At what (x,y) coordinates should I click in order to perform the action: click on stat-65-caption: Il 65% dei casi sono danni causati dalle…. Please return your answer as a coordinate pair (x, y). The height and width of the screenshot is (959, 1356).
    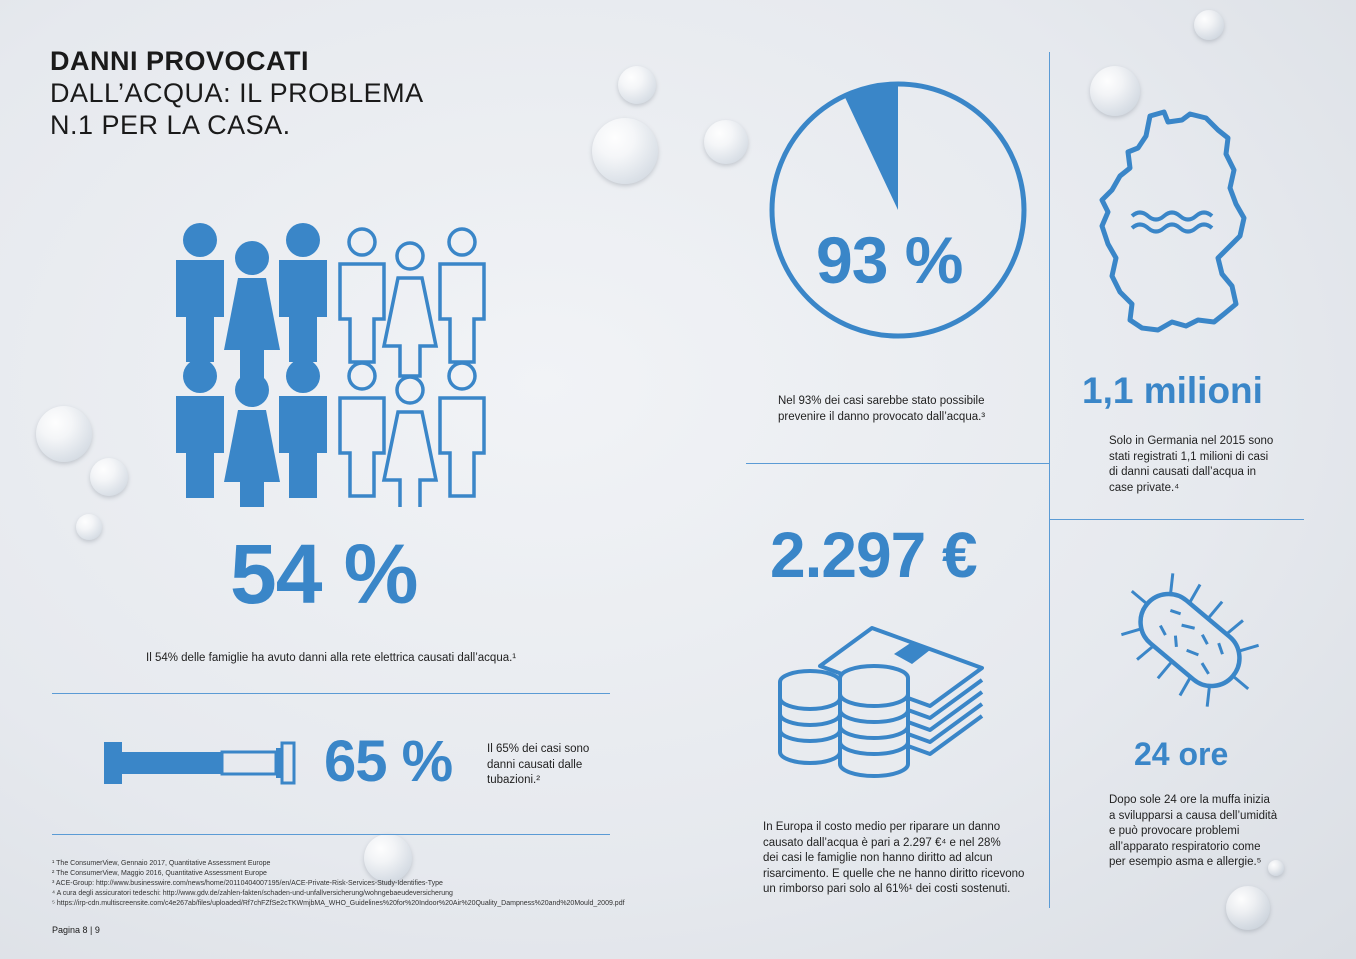
    Looking at the image, I should click on (538, 764).